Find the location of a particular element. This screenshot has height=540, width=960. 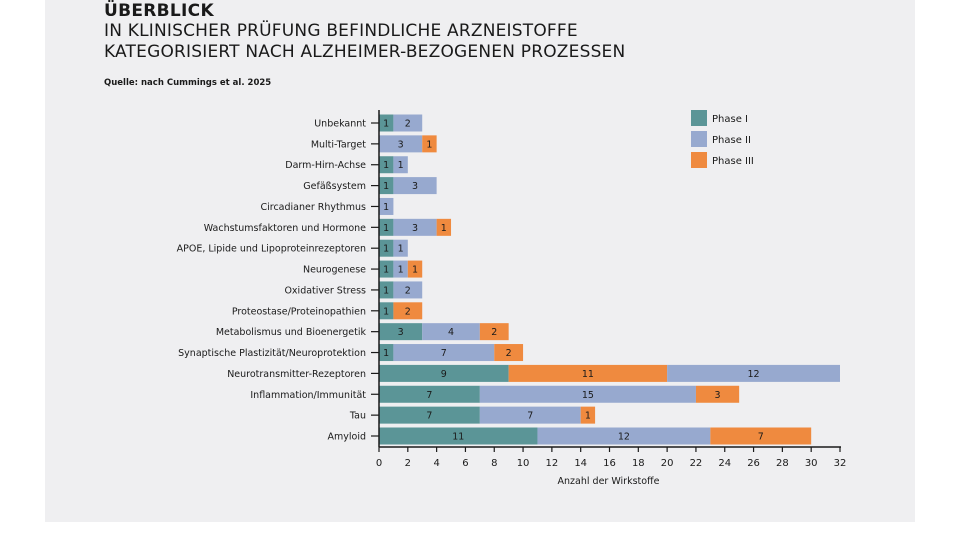

x-tick-label: 26 is located at coordinates (753, 463).